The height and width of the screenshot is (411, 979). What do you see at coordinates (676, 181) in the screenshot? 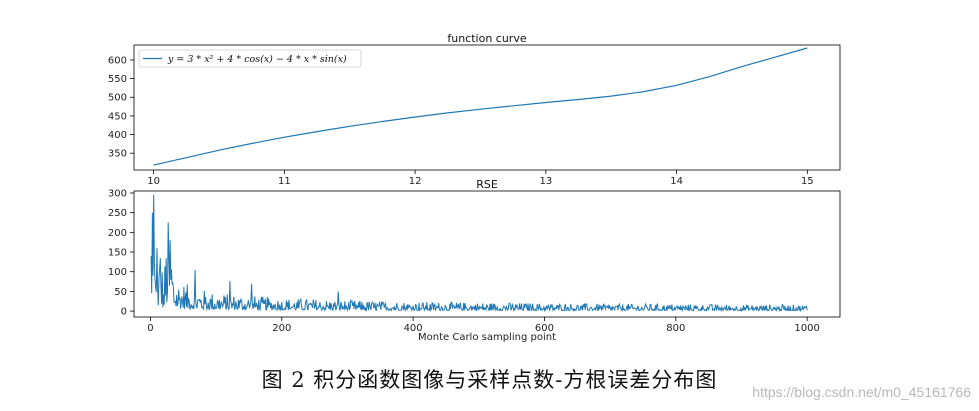
I see `top-xtick-label: 14` at bounding box center [676, 181].